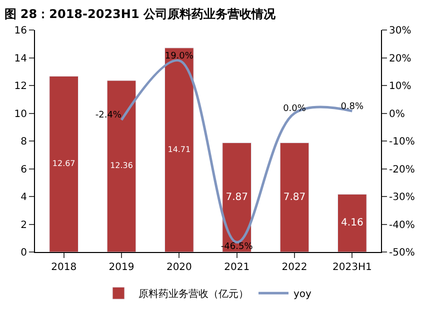 This screenshot has width=426, height=320. What do you see at coordinates (23, 197) in the screenshot?
I see `y-tick-label: 4` at bounding box center [23, 197].